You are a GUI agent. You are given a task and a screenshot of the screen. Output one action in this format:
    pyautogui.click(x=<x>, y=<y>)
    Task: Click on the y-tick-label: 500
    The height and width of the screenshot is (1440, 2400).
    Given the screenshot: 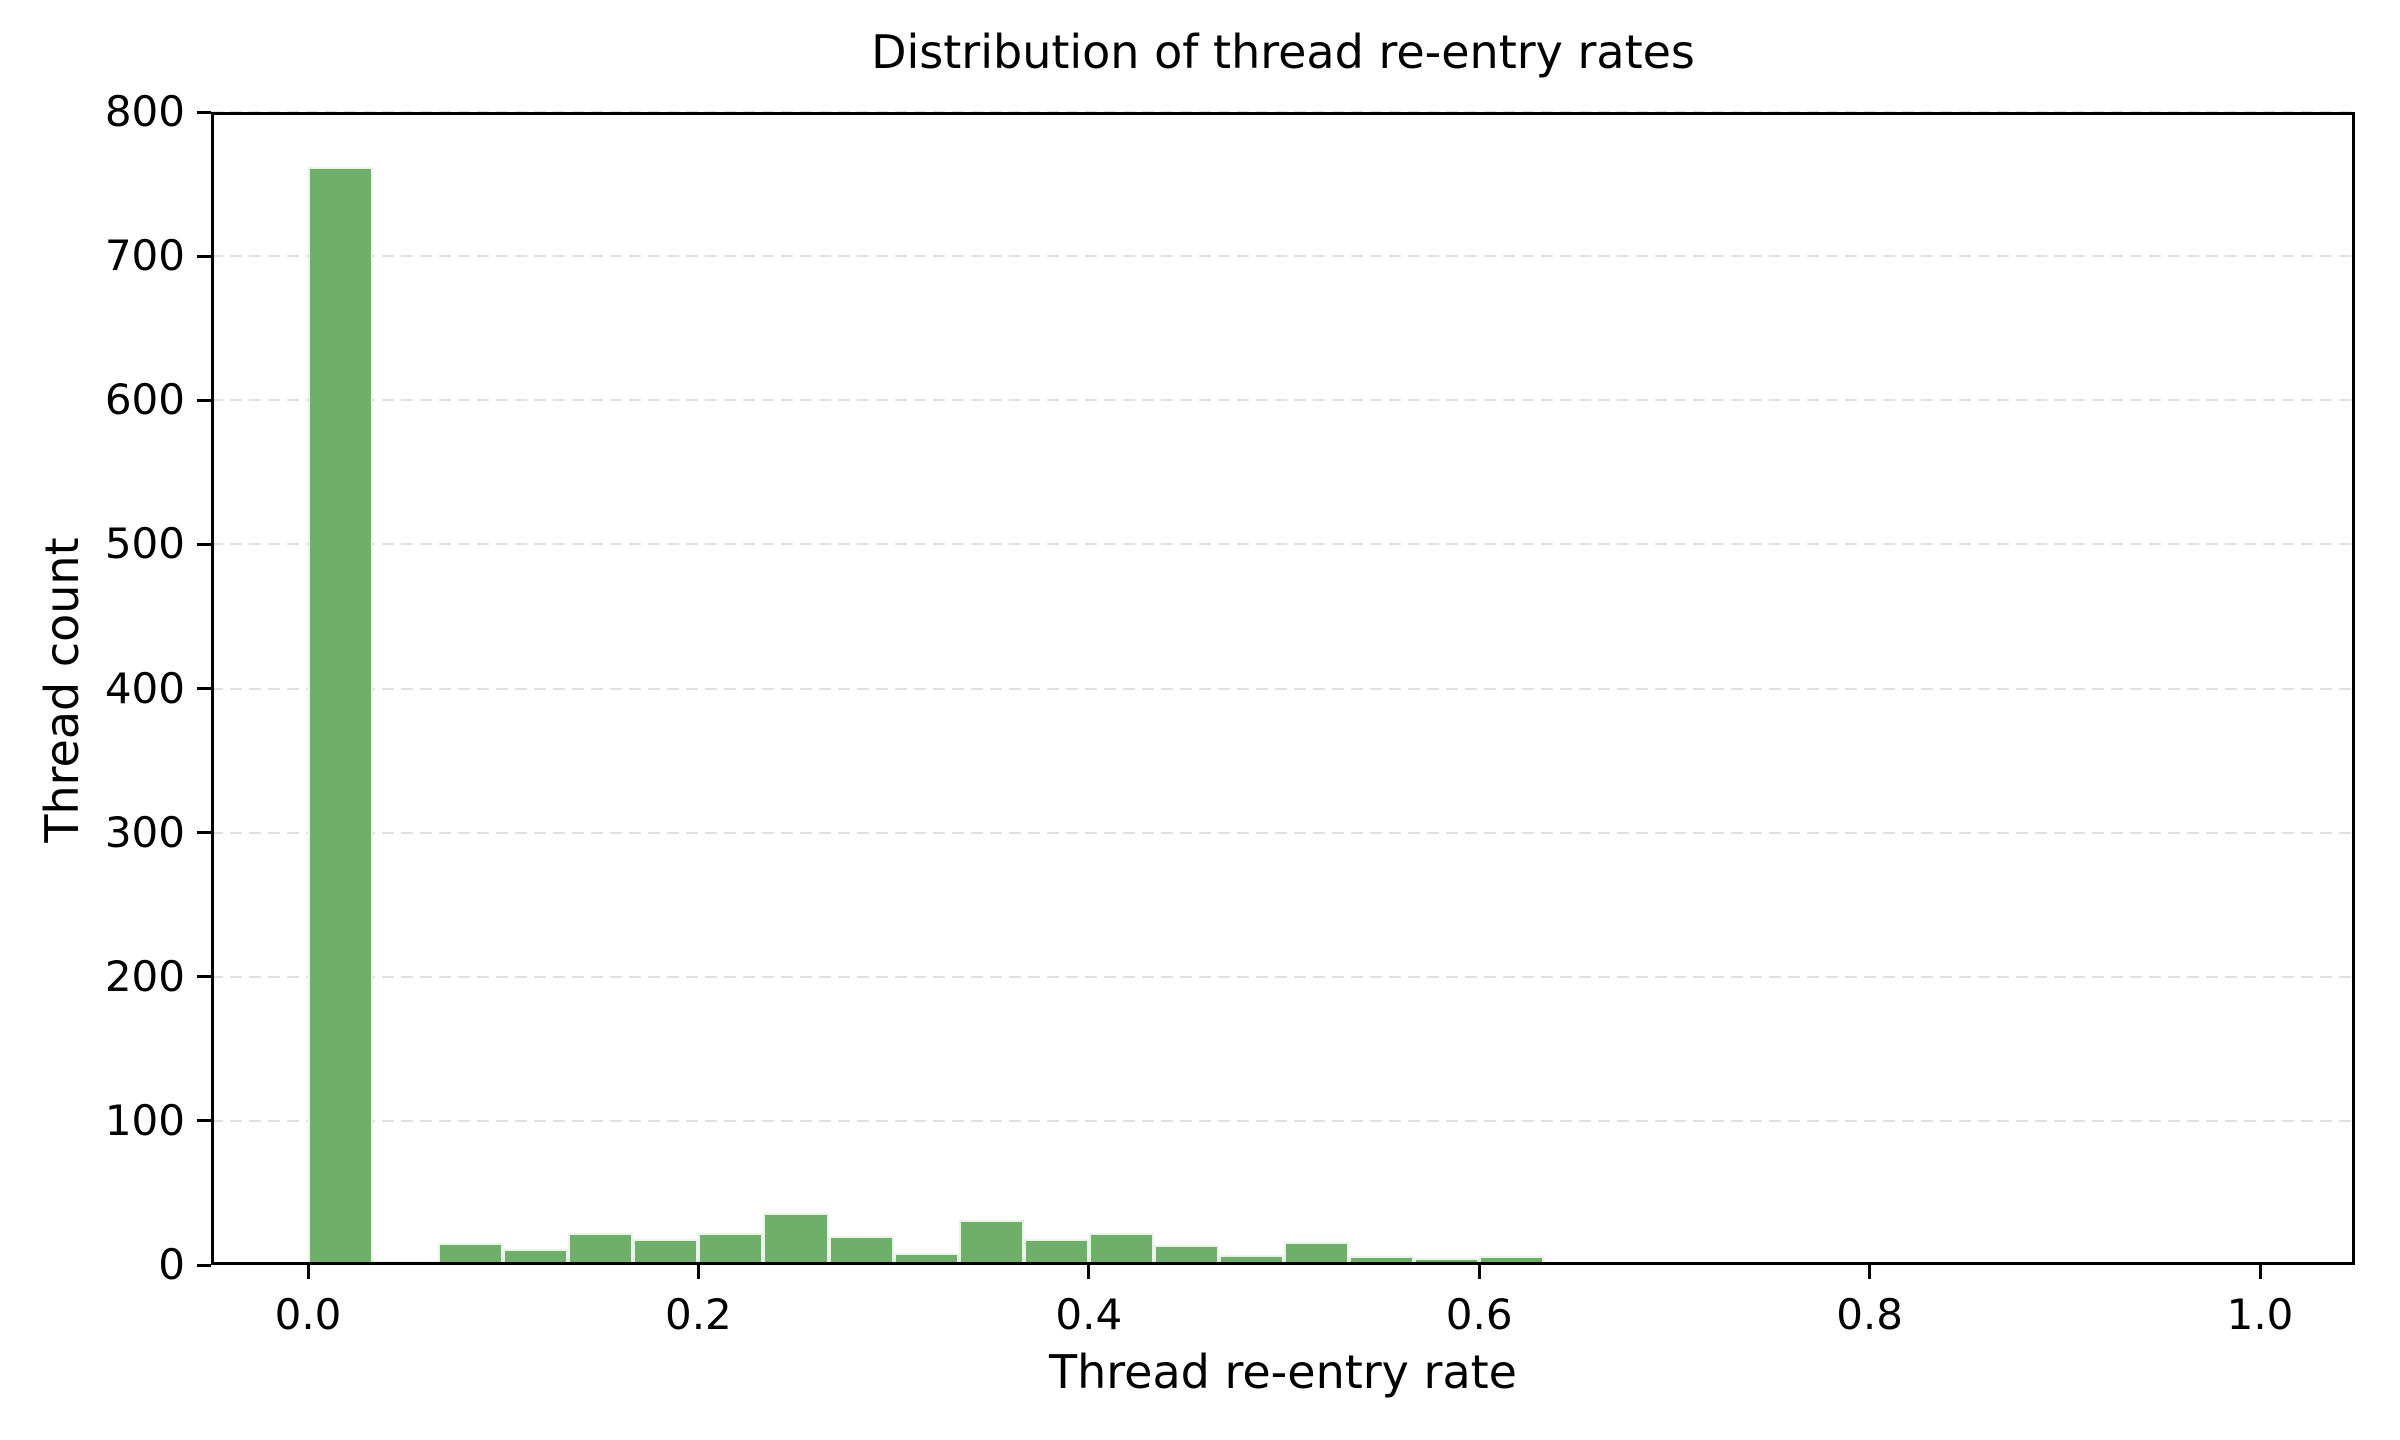 What is the action you would take?
    pyautogui.click(x=144, y=544)
    